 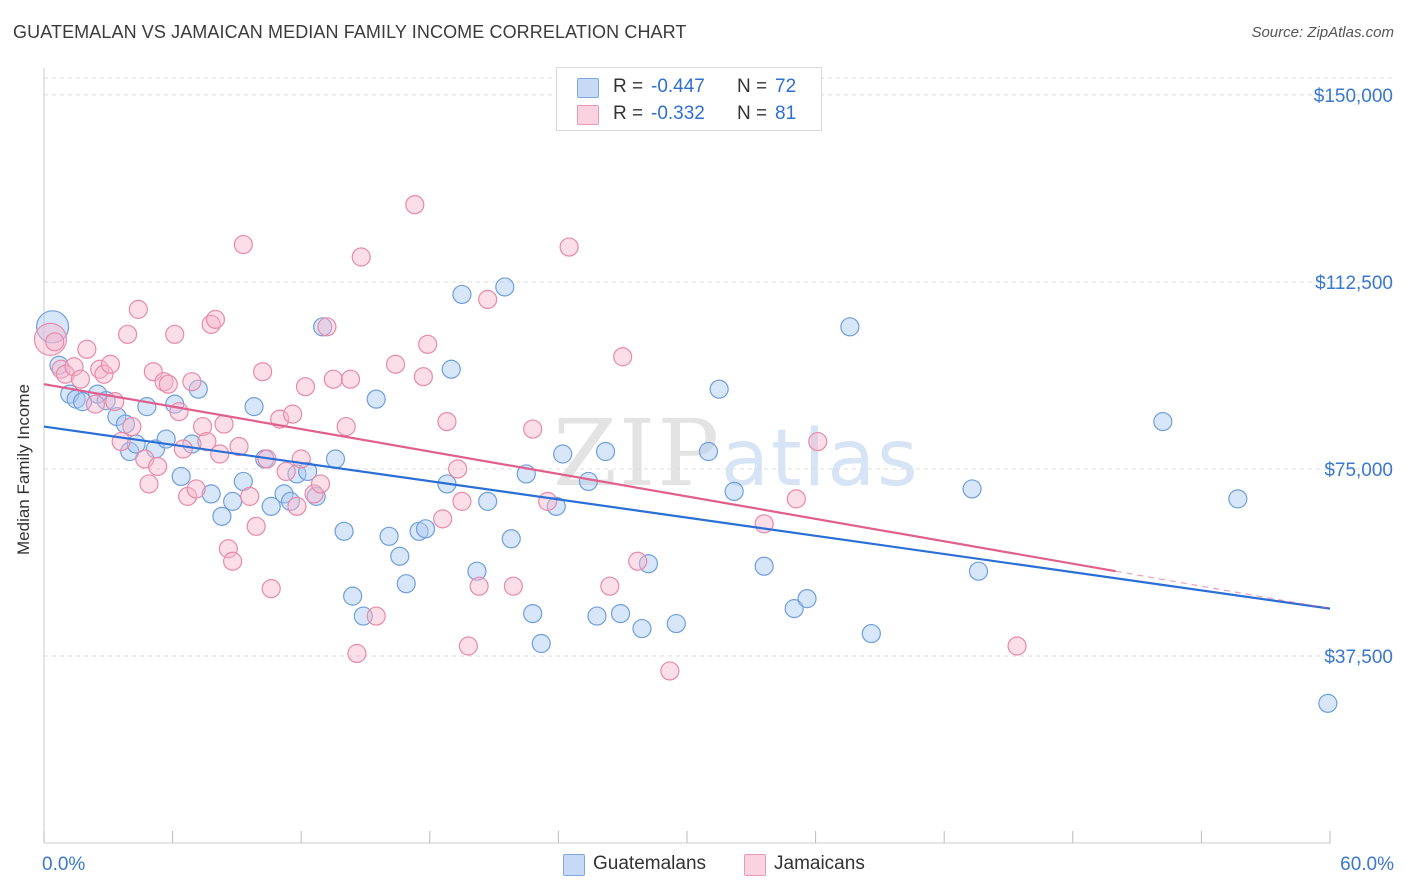 I want to click on bottom-legend-label: Jamaicans, so click(x=819, y=863).